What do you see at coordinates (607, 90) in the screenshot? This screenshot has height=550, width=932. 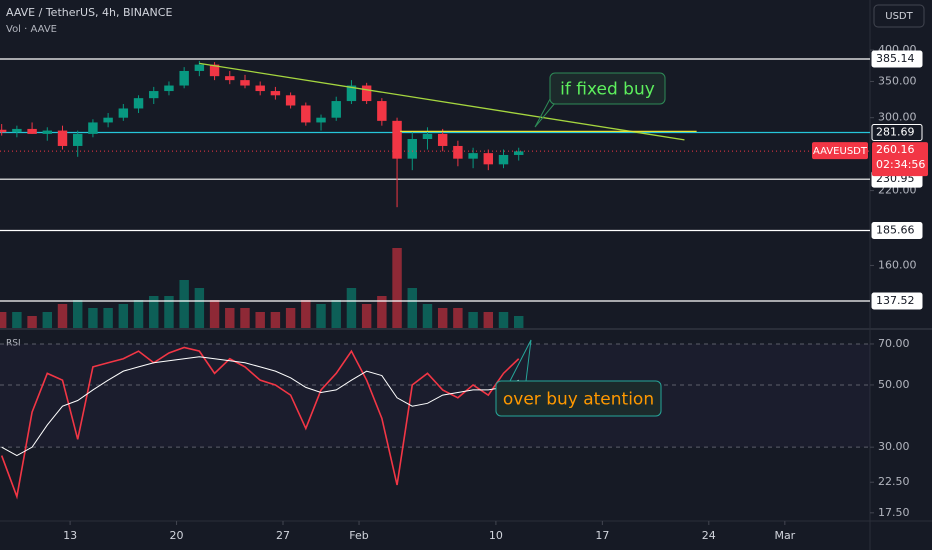 I see `callout-text: if fixed buy` at bounding box center [607, 90].